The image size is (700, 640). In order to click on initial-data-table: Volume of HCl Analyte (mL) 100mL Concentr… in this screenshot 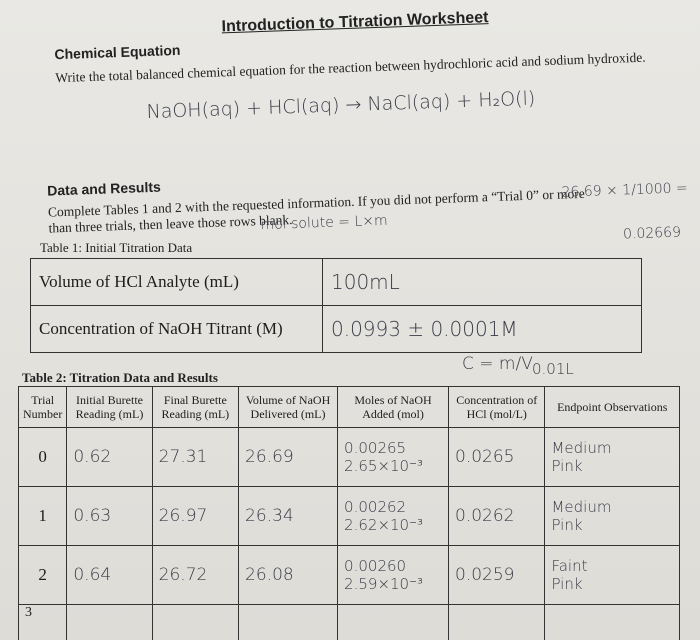, I will do `click(336, 305)`.